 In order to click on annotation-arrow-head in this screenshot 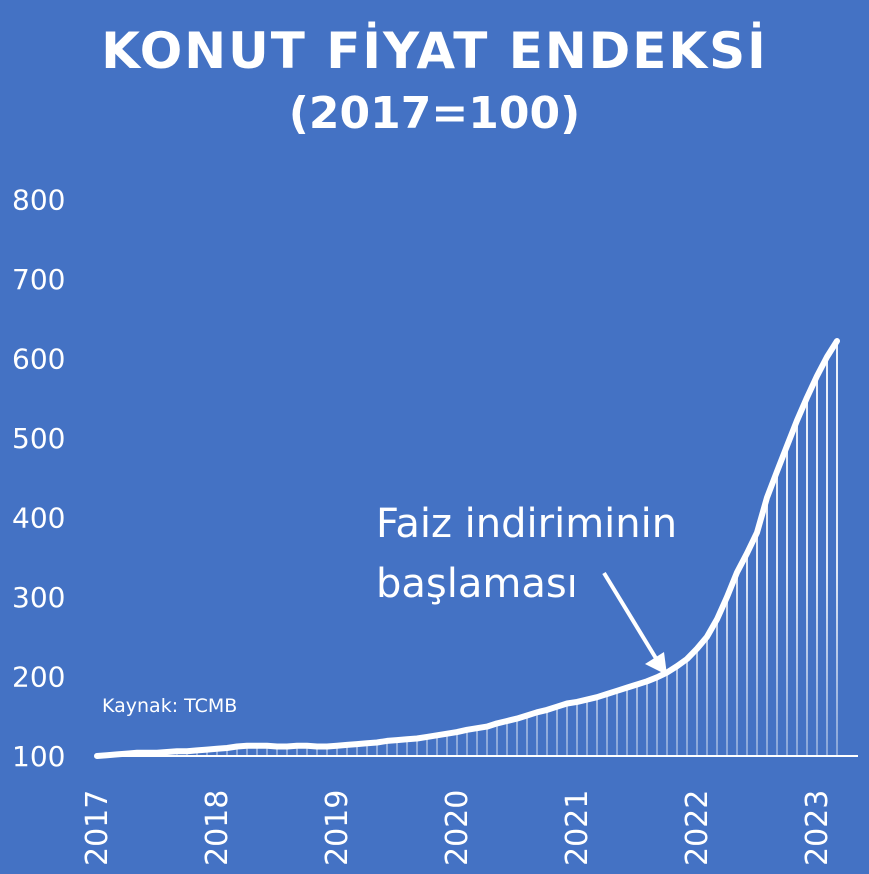, I will do `click(656, 663)`.